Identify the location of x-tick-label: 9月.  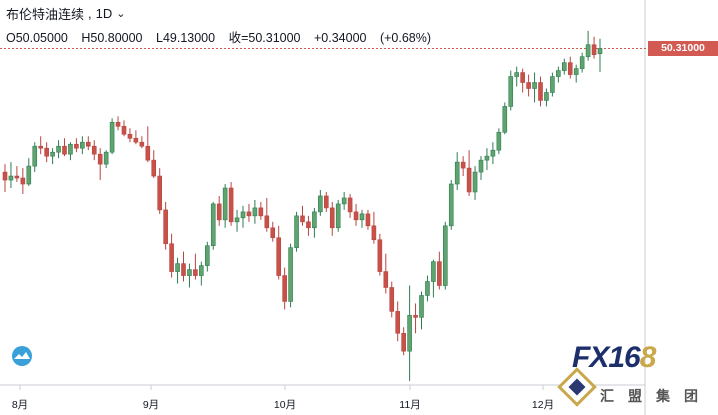
(151, 405).